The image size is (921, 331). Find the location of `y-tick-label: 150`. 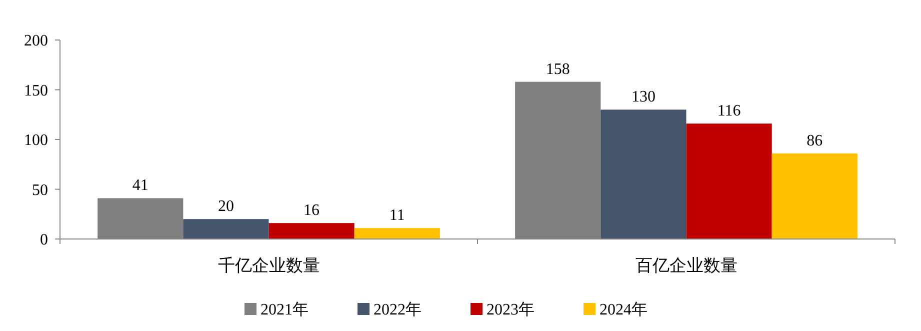

y-tick-label: 150 is located at coordinates (36, 91).